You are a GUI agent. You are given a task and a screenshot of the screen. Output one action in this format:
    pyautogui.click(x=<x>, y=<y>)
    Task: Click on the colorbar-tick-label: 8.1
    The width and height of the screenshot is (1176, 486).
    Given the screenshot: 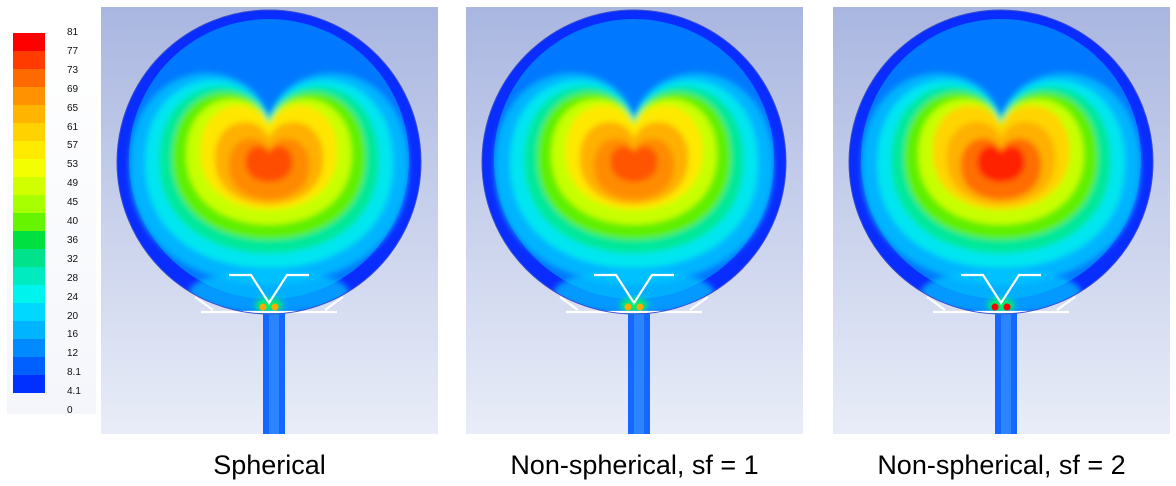 What is the action you would take?
    pyautogui.click(x=74, y=373)
    